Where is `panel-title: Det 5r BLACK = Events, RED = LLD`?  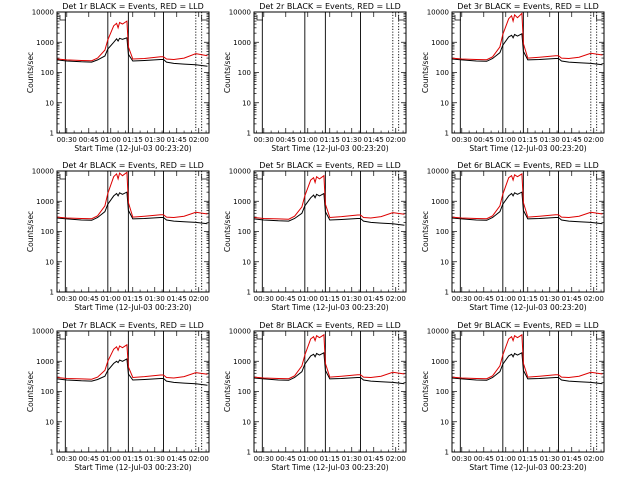 panel-title: Det 5r BLACK = Events, RED = LLD is located at coordinates (330, 165).